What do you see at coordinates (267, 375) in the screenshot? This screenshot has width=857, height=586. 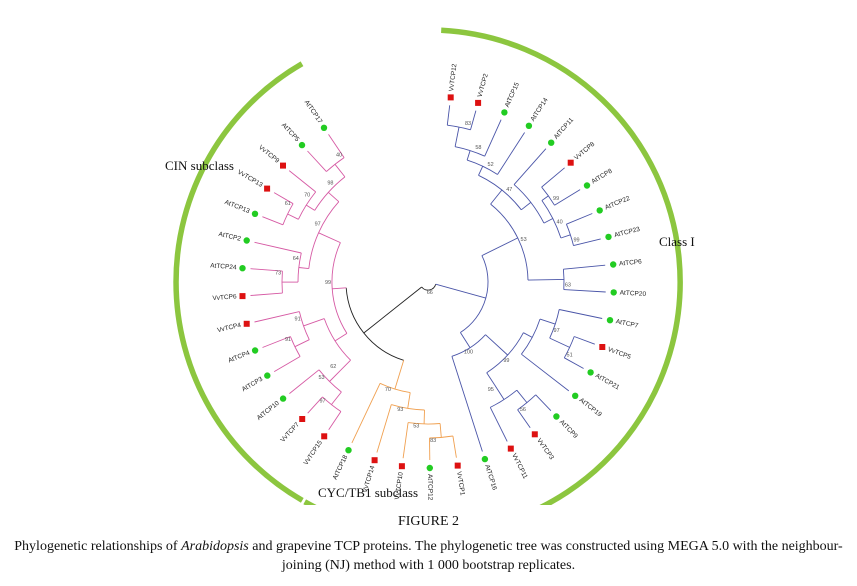 I see `arabidopsis-marker-attcp3` at bounding box center [267, 375].